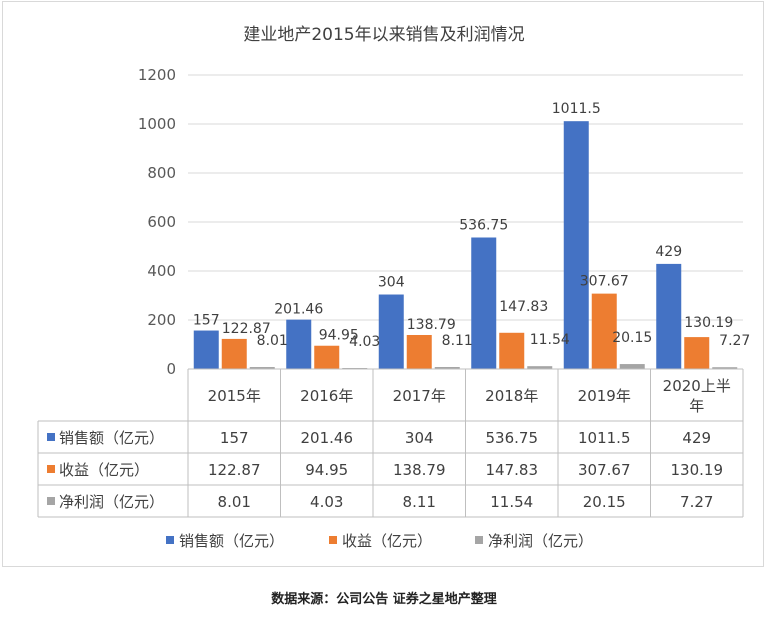 The width and height of the screenshot is (768, 617). Describe the element at coordinates (111, 502) in the screenshot. I see `table-series-label: 净利润（亿元）` at that location.